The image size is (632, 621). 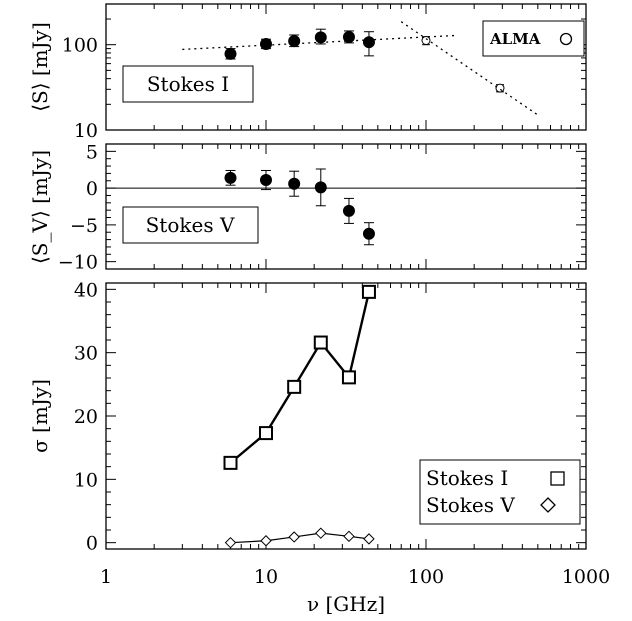 What do you see at coordinates (586, 577) in the screenshot?
I see `x-tick-label: 1000` at bounding box center [586, 577].